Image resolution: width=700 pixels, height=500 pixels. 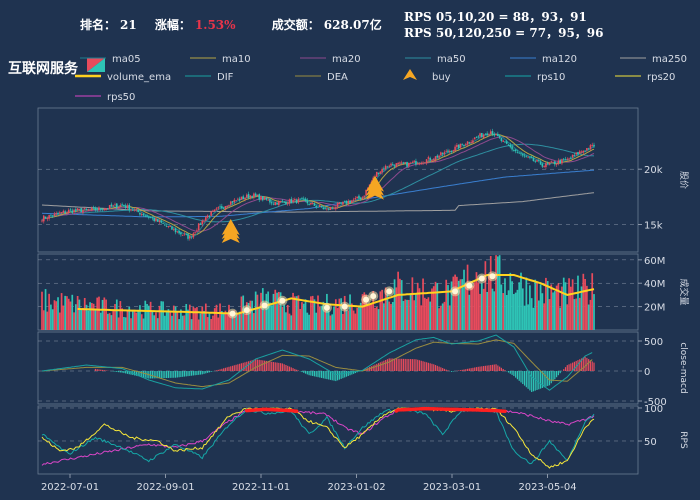 I want to click on legend-item-buy: buy, so click(x=427, y=76).